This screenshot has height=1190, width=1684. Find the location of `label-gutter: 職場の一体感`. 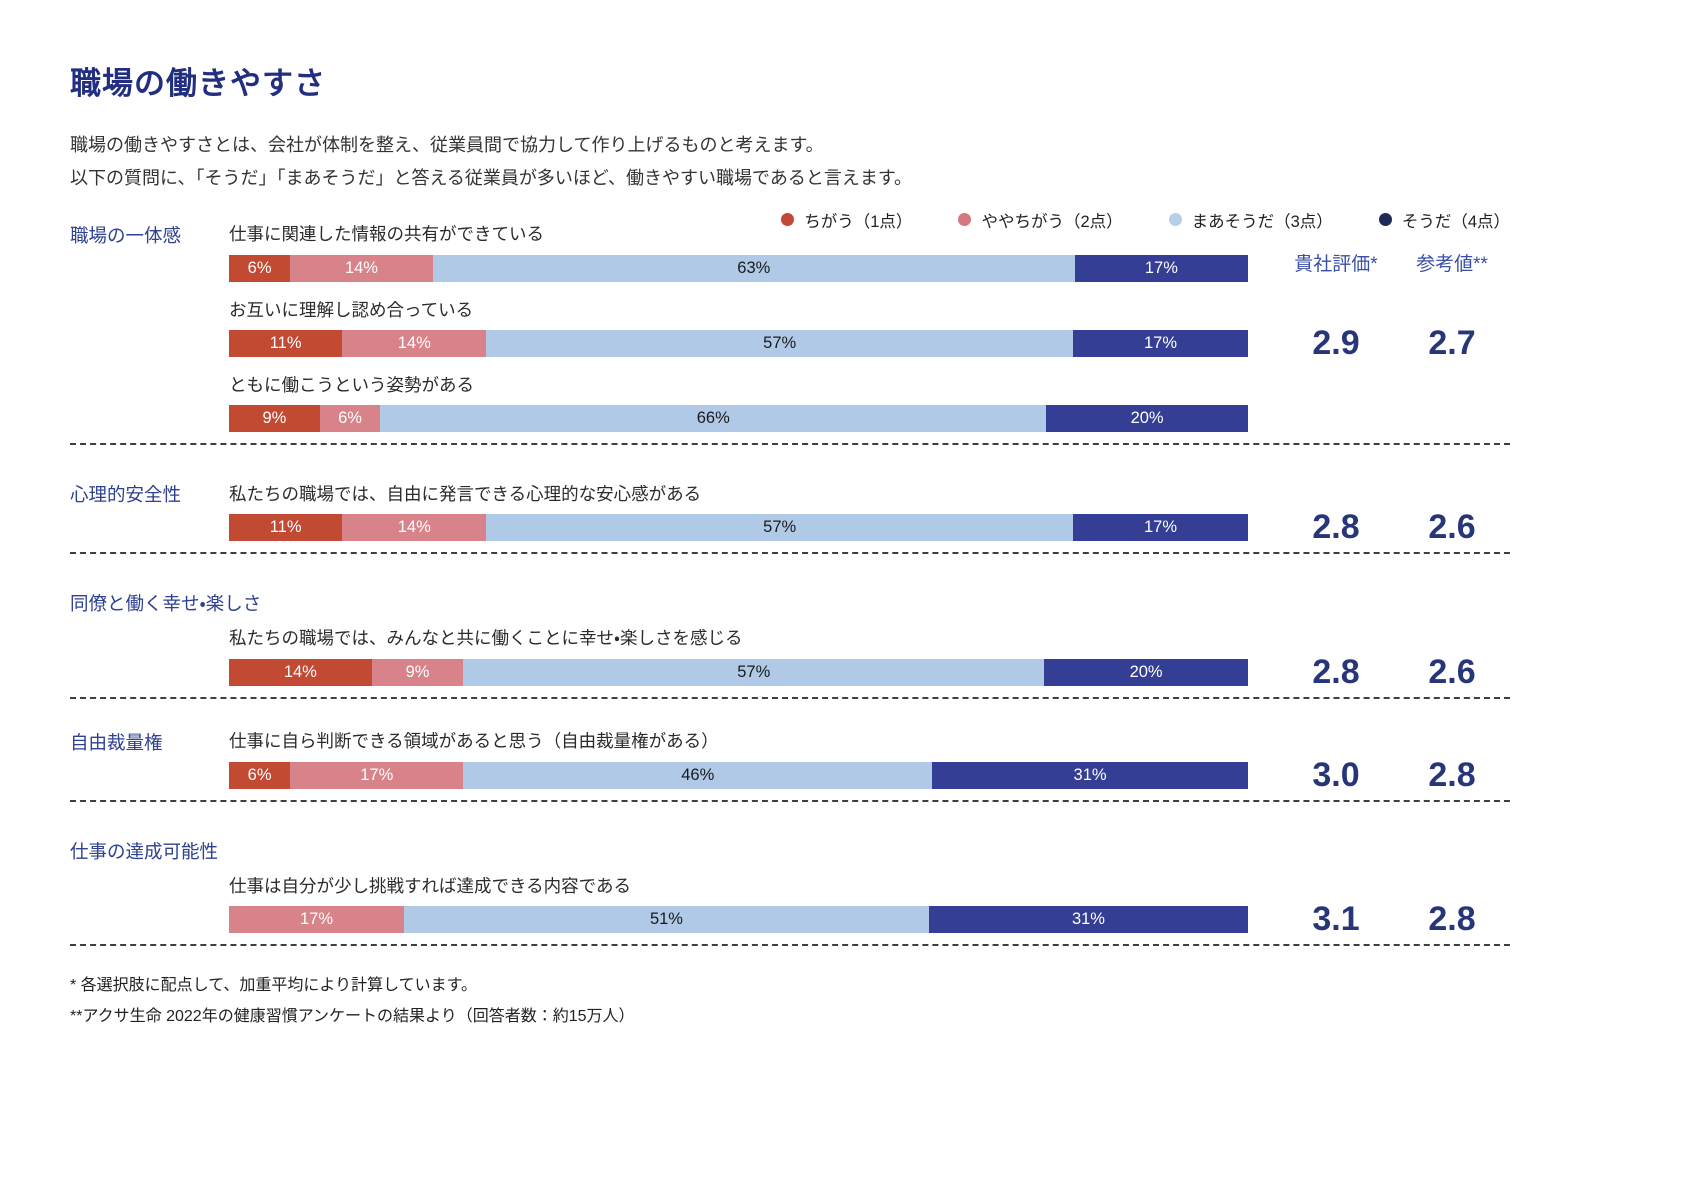

label-gutter: 職場の一体感 is located at coordinates (126, 235).